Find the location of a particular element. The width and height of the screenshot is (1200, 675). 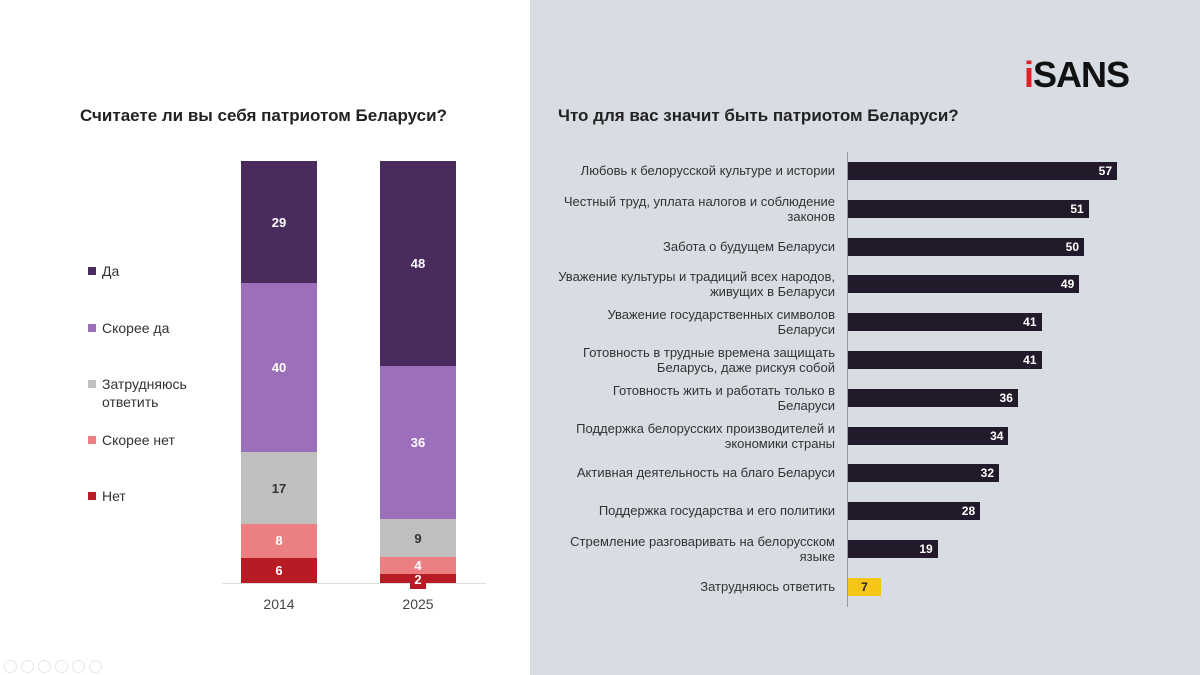

data-label: 49 is located at coordinates (1067, 284).